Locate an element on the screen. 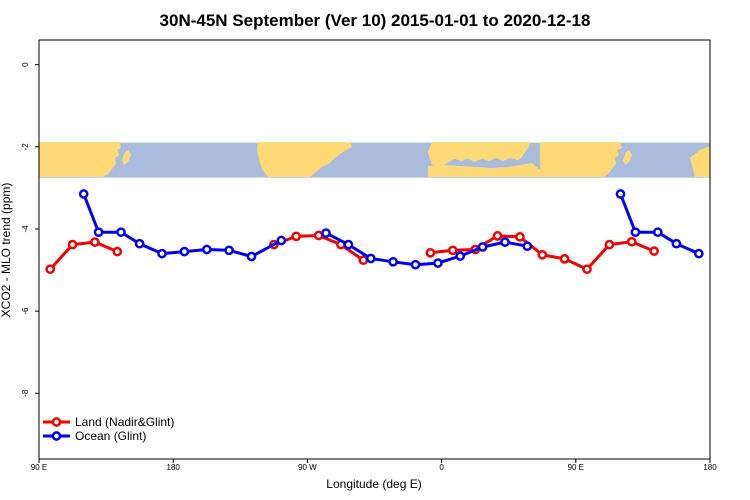 The width and height of the screenshot is (750, 500). legend-label: Ocean (Glint) is located at coordinates (110, 436).